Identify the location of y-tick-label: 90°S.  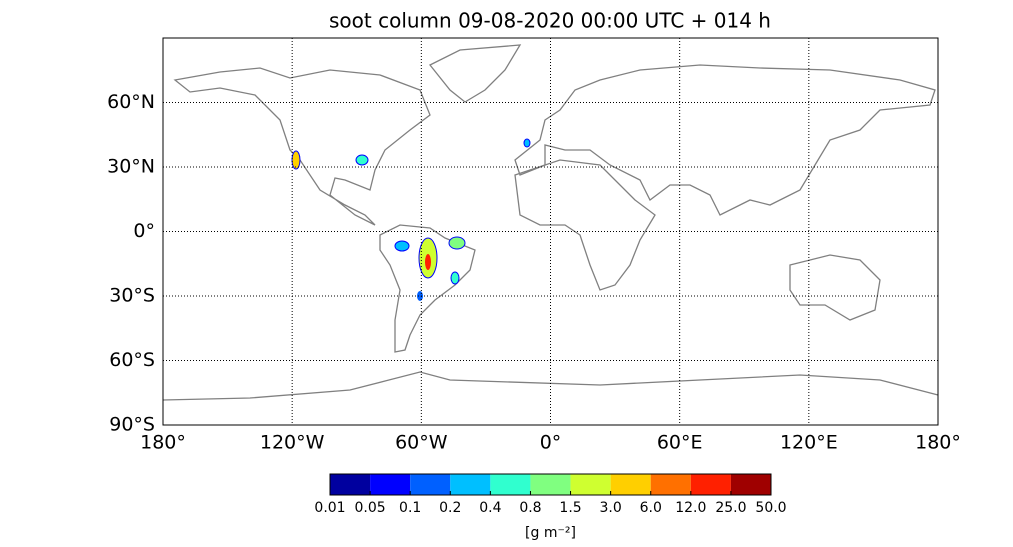
(132, 425).